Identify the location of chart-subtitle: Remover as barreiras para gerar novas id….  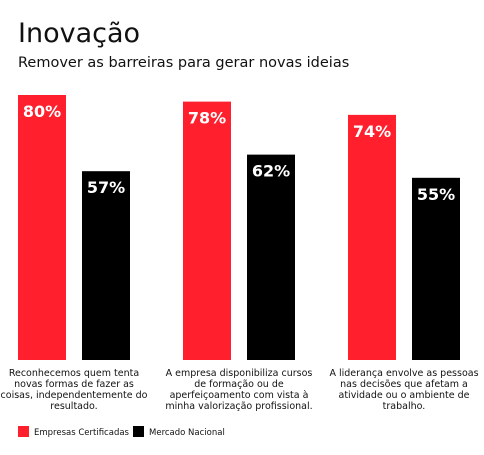
(183, 63).